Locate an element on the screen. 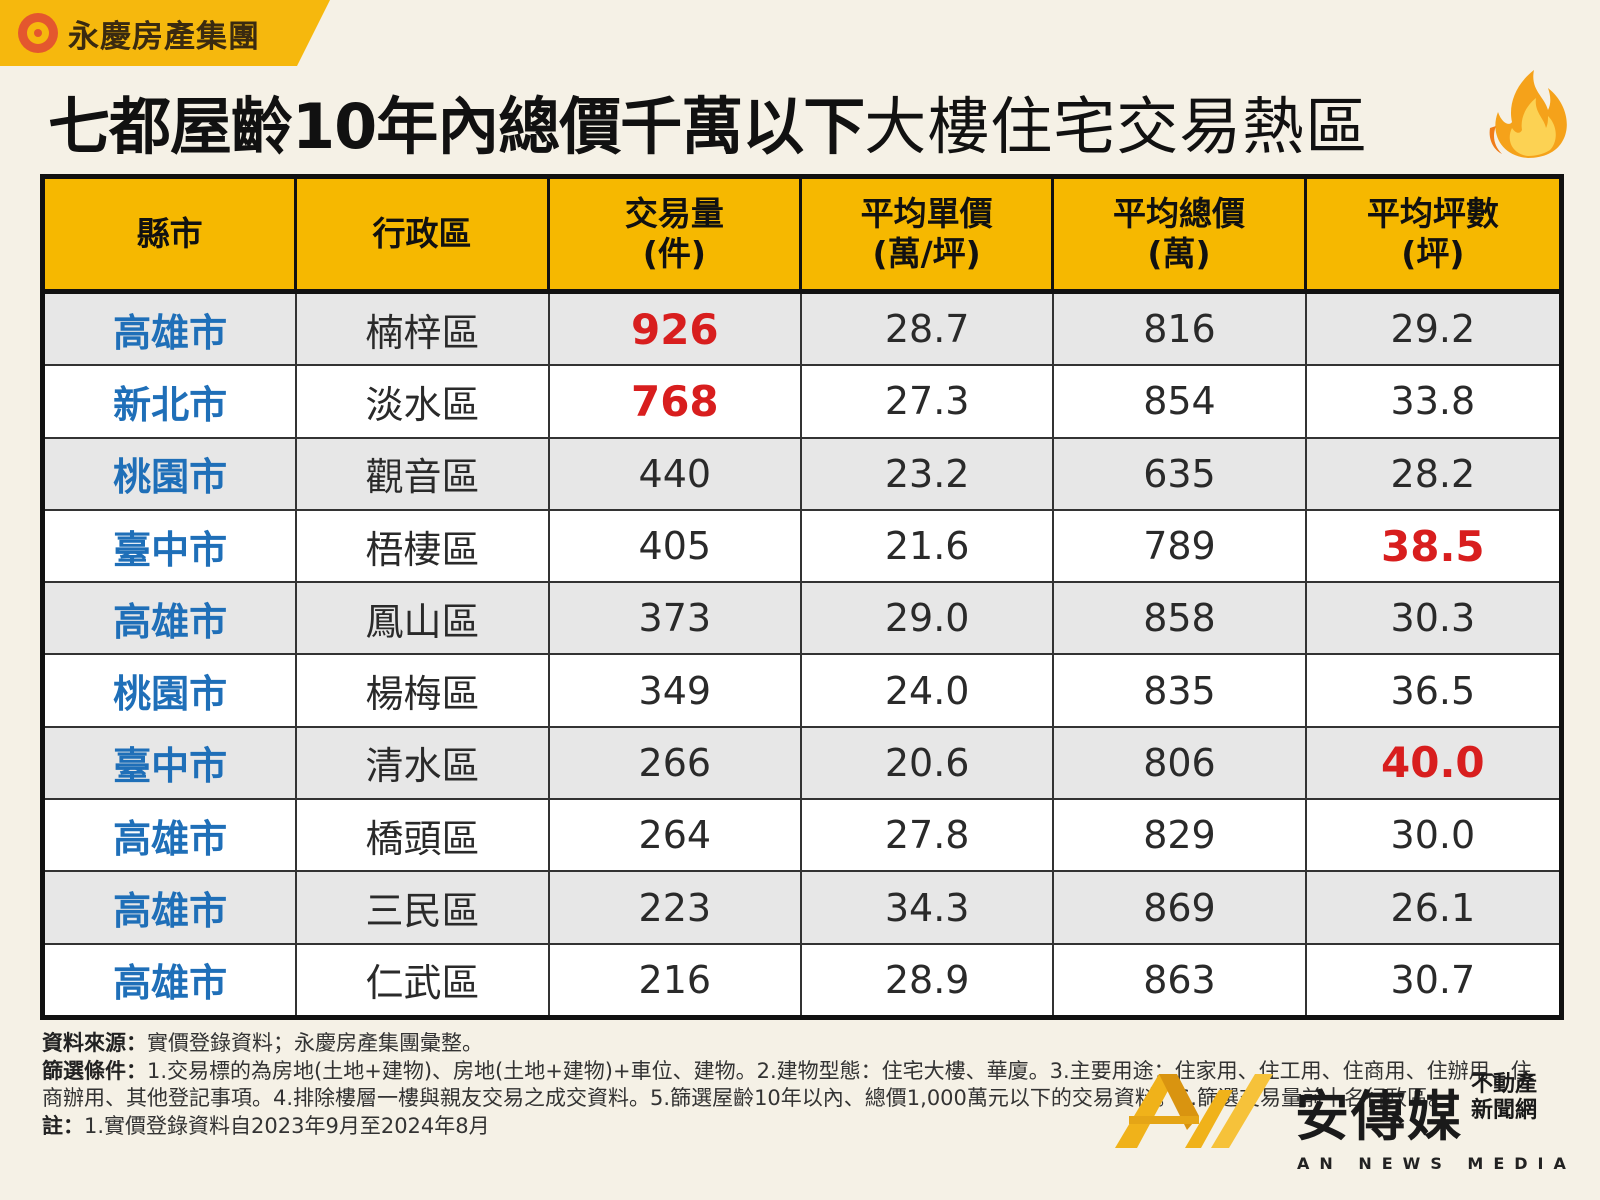  area-cell: 33.8 is located at coordinates (1432, 402).